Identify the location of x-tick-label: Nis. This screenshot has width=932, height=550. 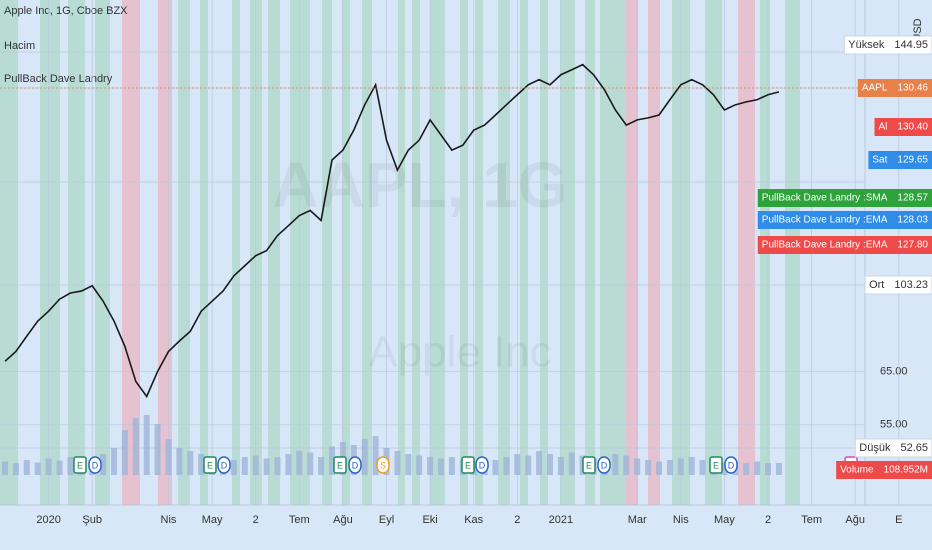
(169, 520).